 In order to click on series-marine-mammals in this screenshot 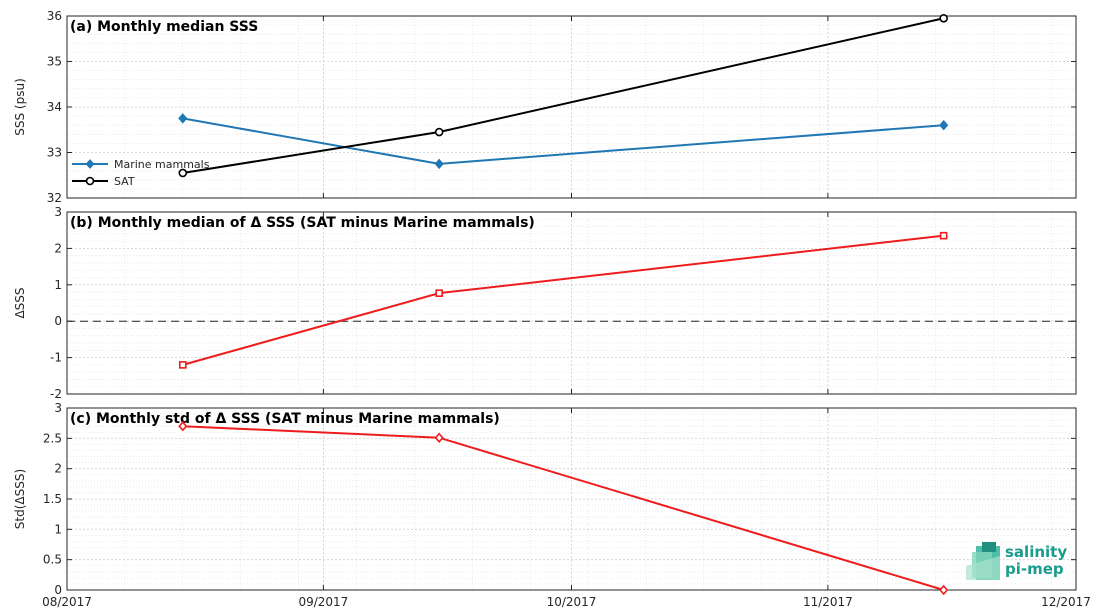, I will do `click(563, 141)`.